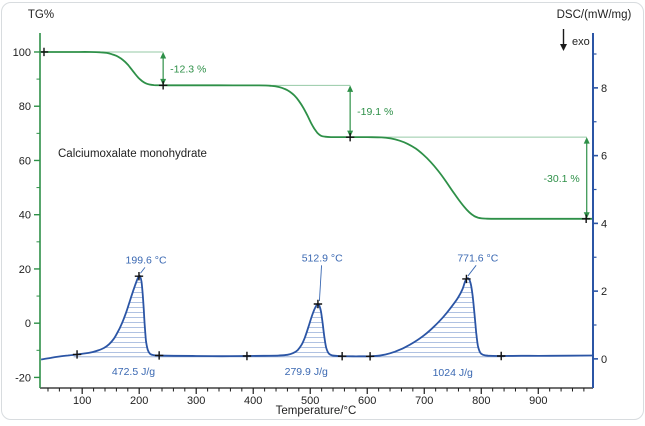 This screenshot has height=426, width=645. What do you see at coordinates (604, 89) in the screenshot?
I see `dsc-tick-label: 8` at bounding box center [604, 89].